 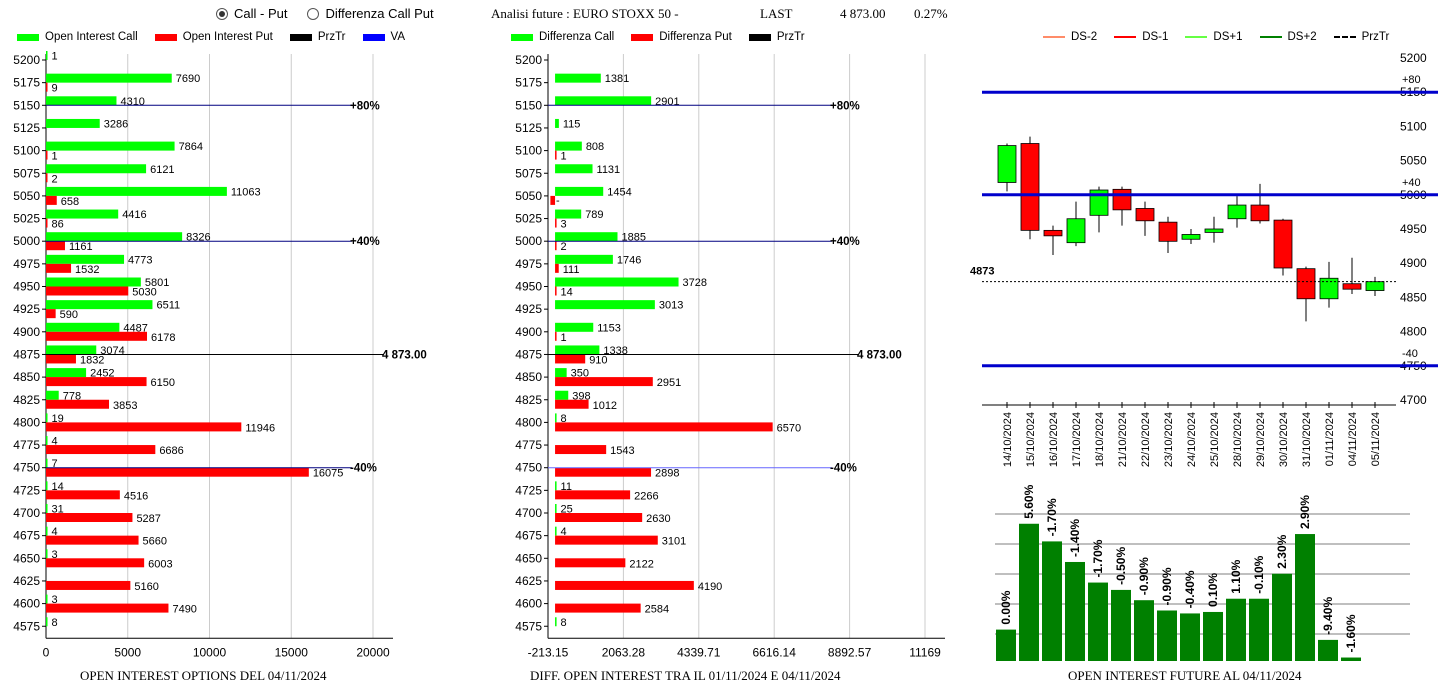 What do you see at coordinates (160, 564) in the screenshot?
I see `put-bar-label: 6003` at bounding box center [160, 564].